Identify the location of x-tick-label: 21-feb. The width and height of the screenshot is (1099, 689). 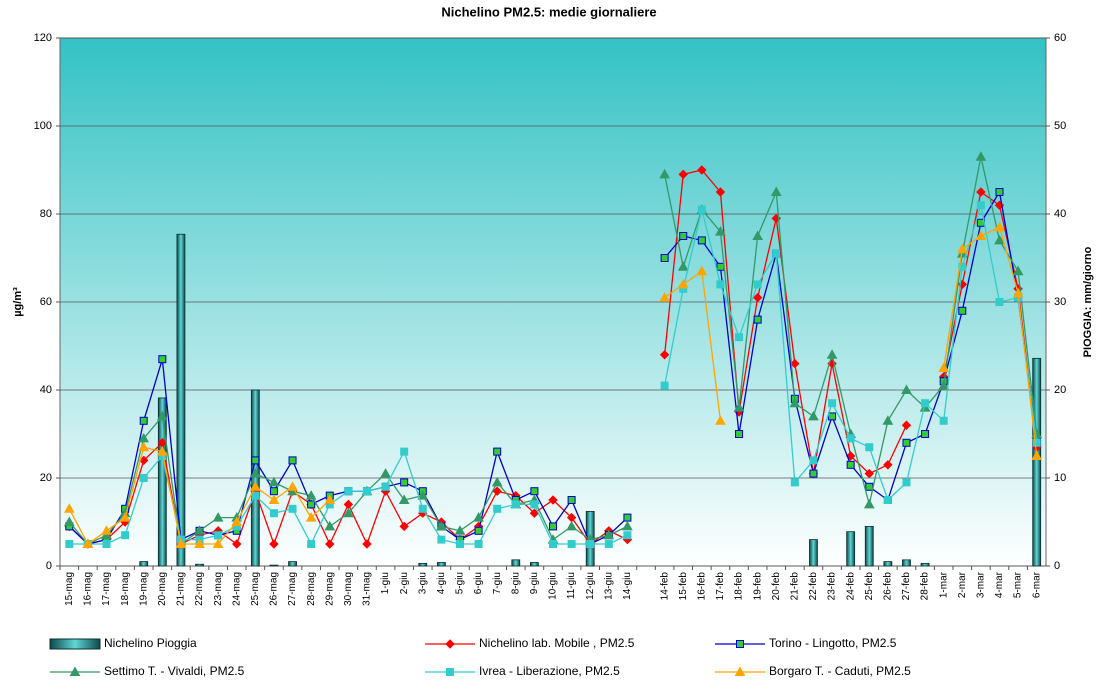
(794, 586).